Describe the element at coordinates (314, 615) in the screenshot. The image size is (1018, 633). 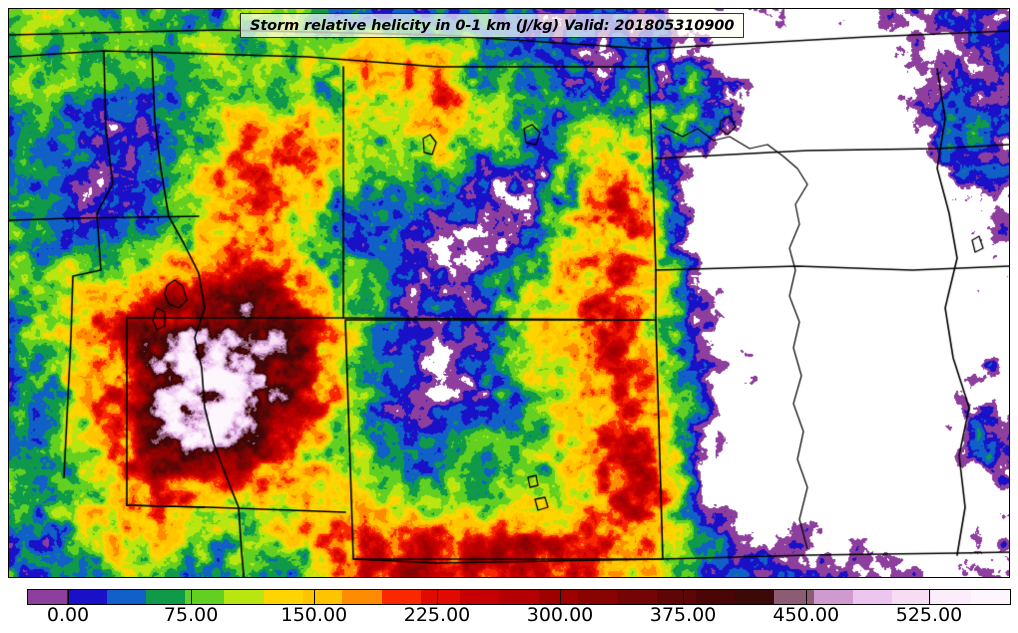
I see `colorbar-tick-label: 150.00` at that location.